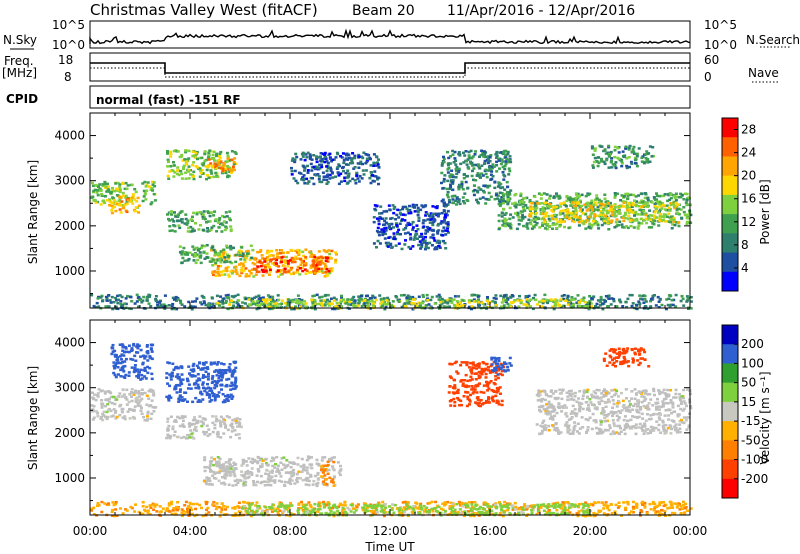 The image size is (800, 554). What do you see at coordinates (730, 147) in the screenshot?
I see `colorbar-swatch` at bounding box center [730, 147].